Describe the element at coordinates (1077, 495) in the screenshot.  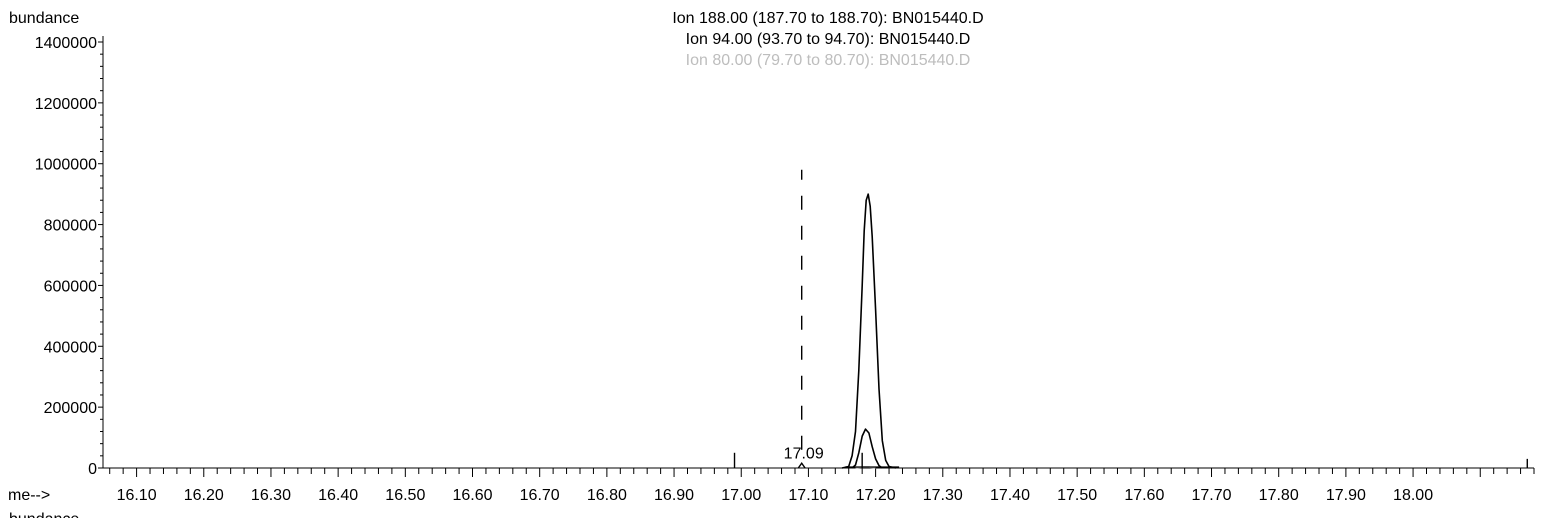
I see `x-tick-label: 17.50` at that location.